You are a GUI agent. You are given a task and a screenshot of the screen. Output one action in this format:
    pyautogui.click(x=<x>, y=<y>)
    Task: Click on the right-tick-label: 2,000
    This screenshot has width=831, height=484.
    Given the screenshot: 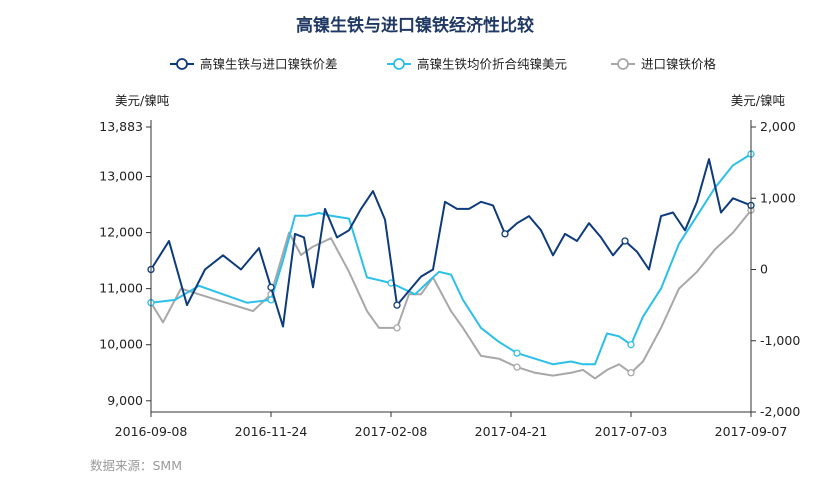 What is the action you would take?
    pyautogui.click(x=778, y=126)
    